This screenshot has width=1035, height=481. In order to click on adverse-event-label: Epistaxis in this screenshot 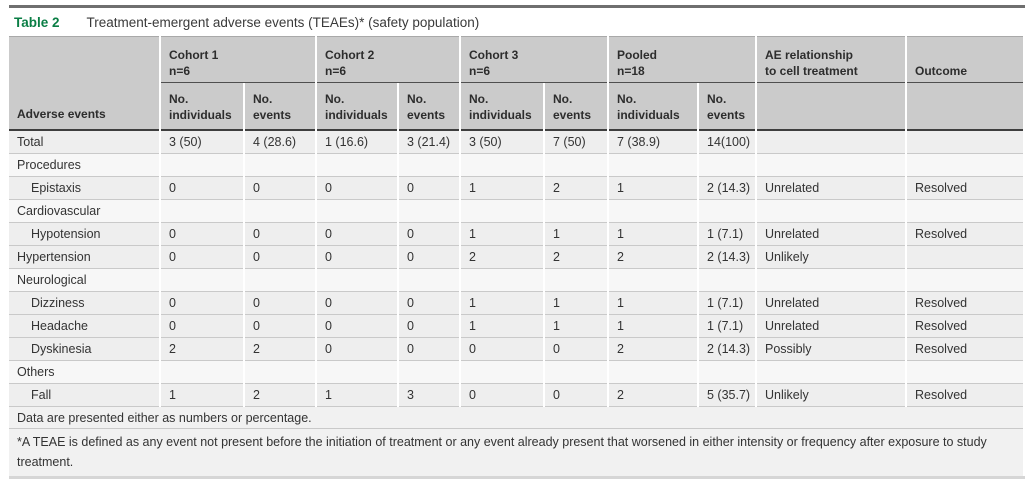, I will do `click(84, 188)`.